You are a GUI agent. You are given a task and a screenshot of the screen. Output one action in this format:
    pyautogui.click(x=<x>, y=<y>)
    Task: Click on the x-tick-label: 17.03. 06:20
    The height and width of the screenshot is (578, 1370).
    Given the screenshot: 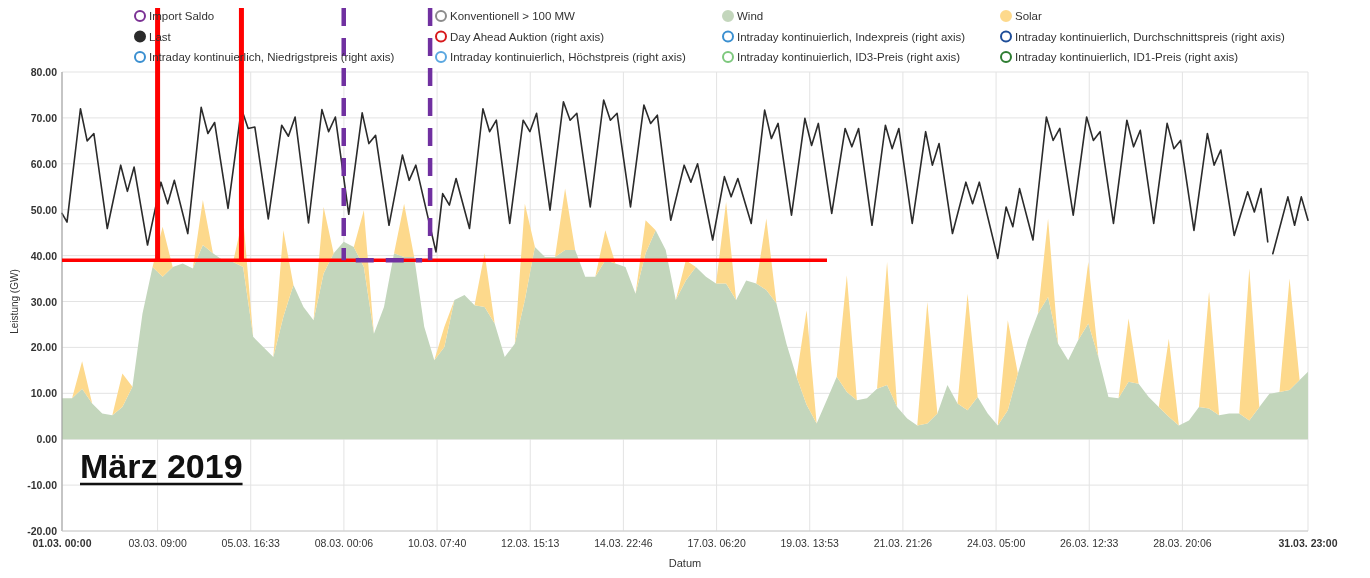 What is the action you would take?
    pyautogui.click(x=716, y=543)
    